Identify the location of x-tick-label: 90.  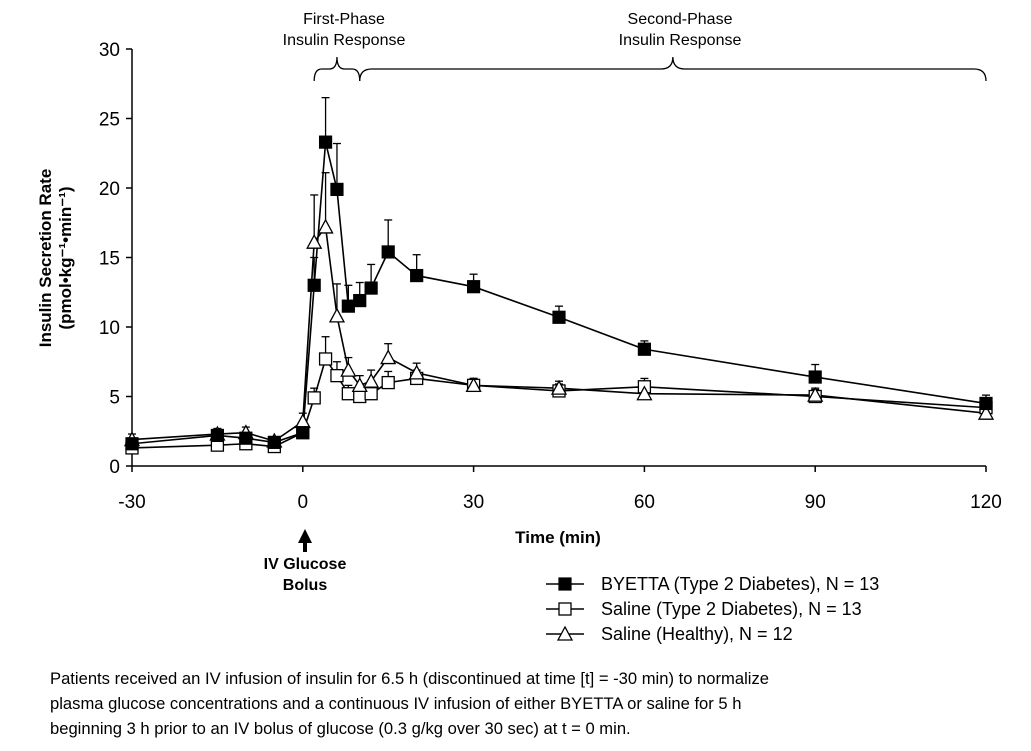
(815, 502).